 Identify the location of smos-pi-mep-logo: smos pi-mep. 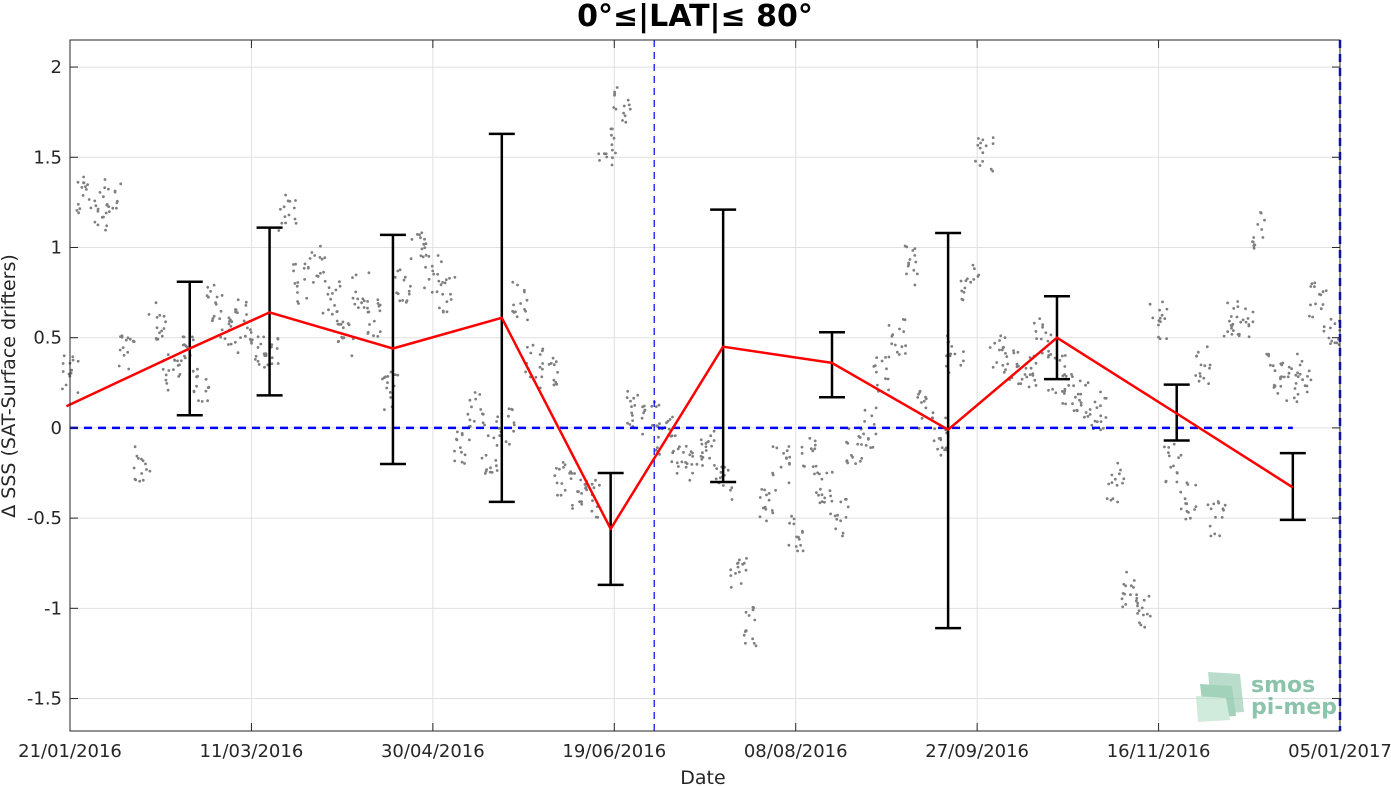
(1266, 697).